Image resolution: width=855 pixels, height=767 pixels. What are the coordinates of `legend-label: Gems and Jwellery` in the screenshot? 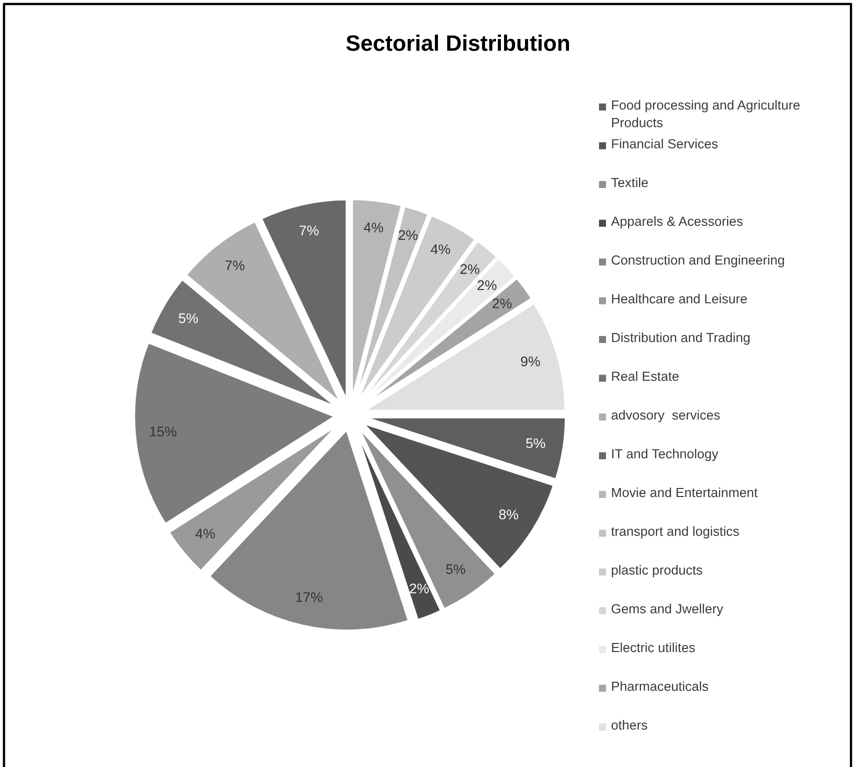 It's located at (668, 610).